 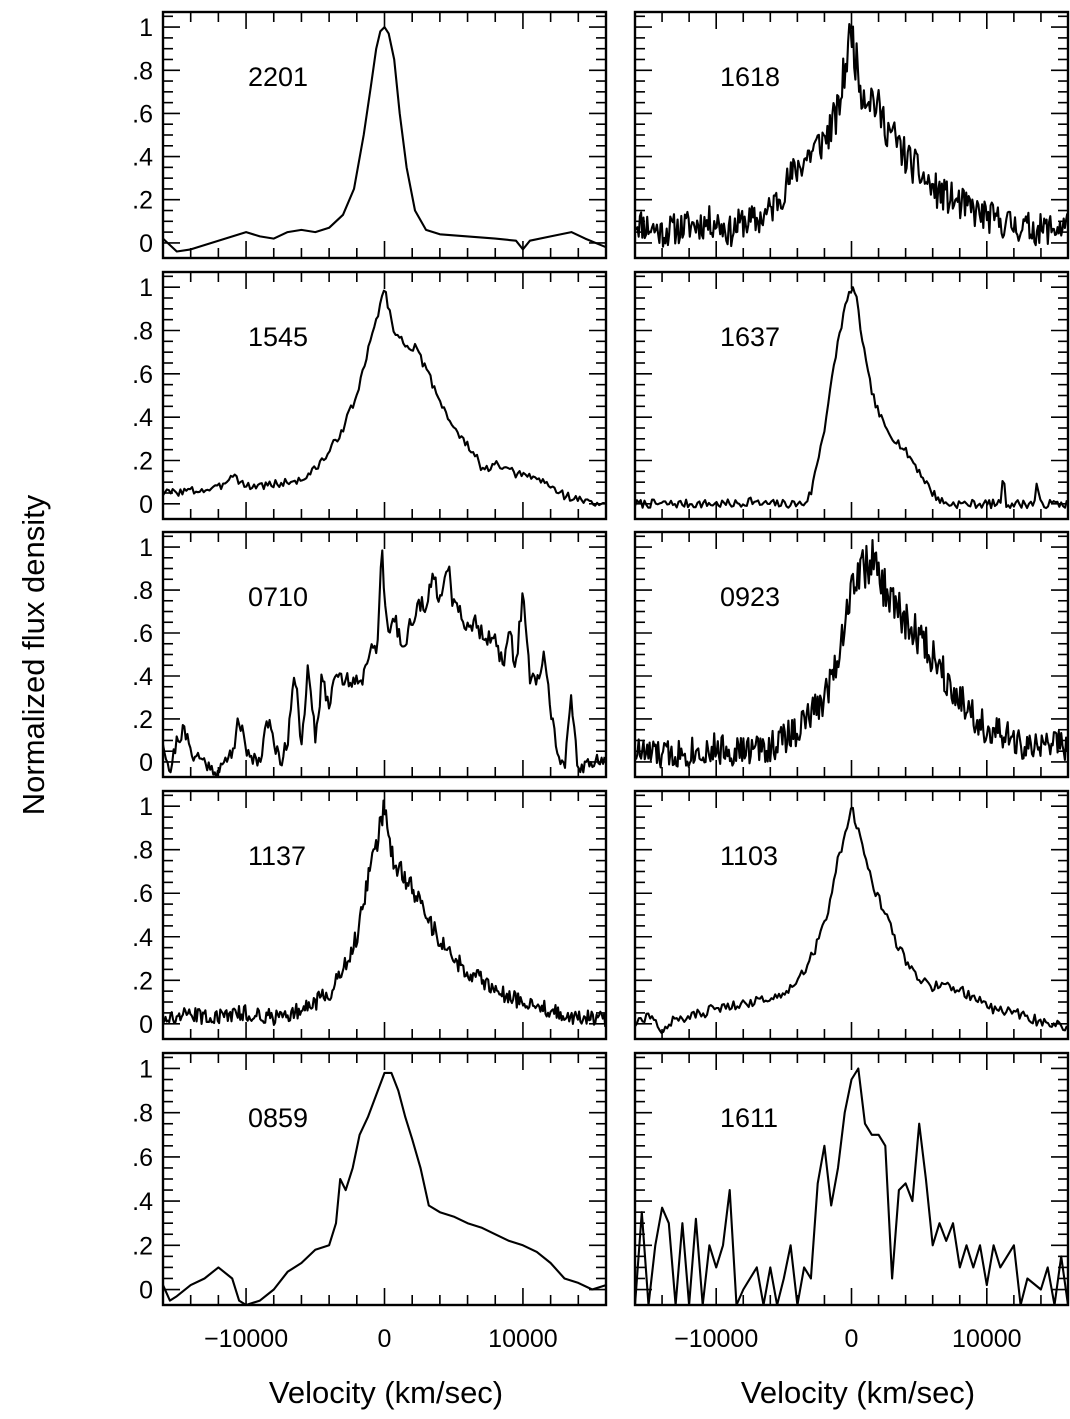 I want to click on y-axis-title: Normalized flux density, so click(x=33, y=654).